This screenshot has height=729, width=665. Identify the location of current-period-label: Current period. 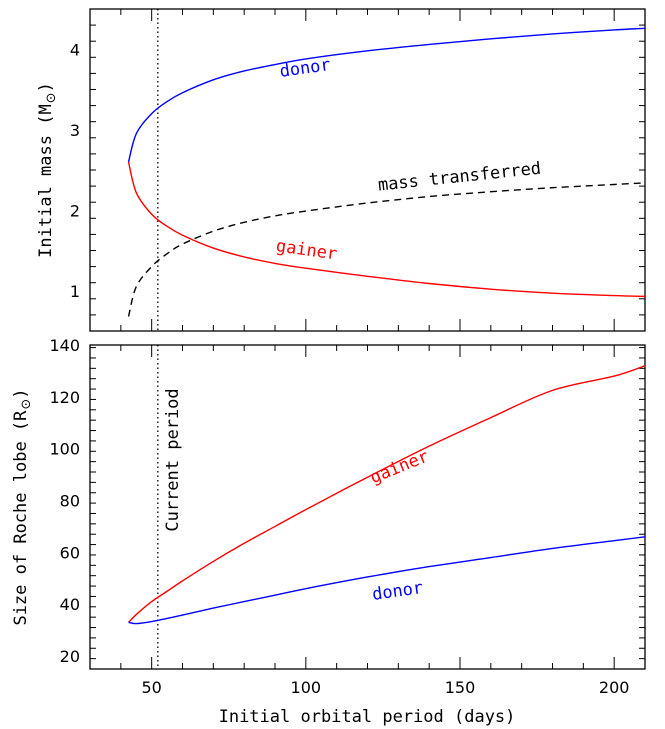
(173, 459).